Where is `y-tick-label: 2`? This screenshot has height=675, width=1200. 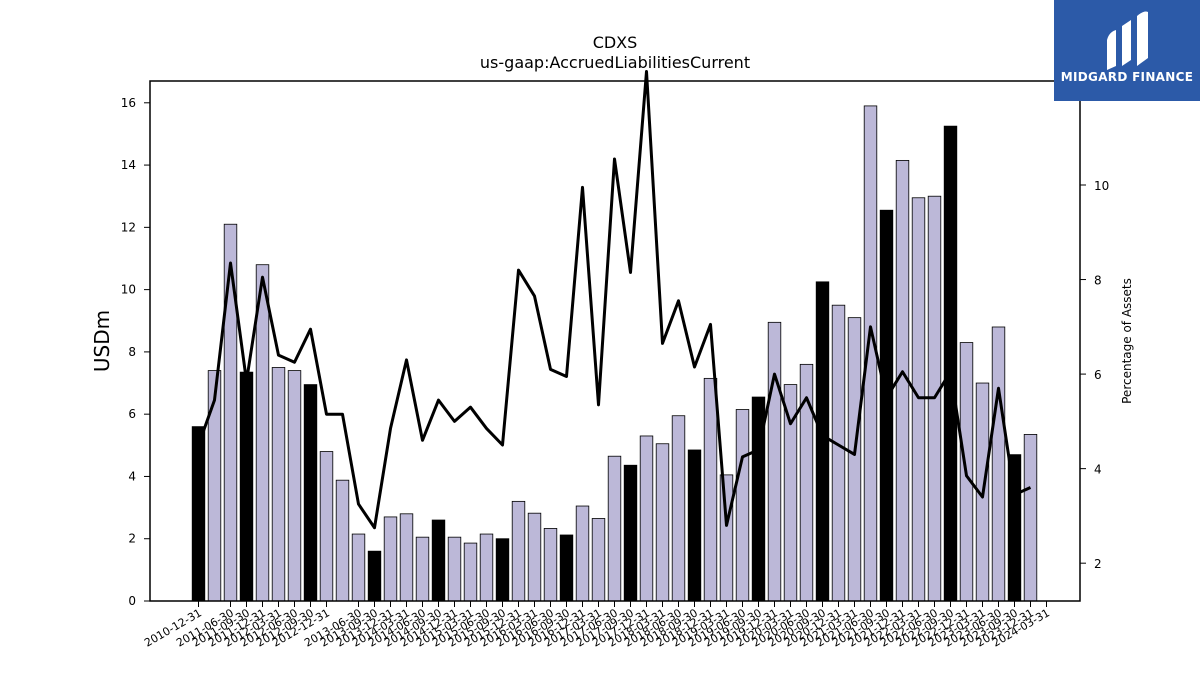
y-tick-label: 2 is located at coordinates (132, 539).